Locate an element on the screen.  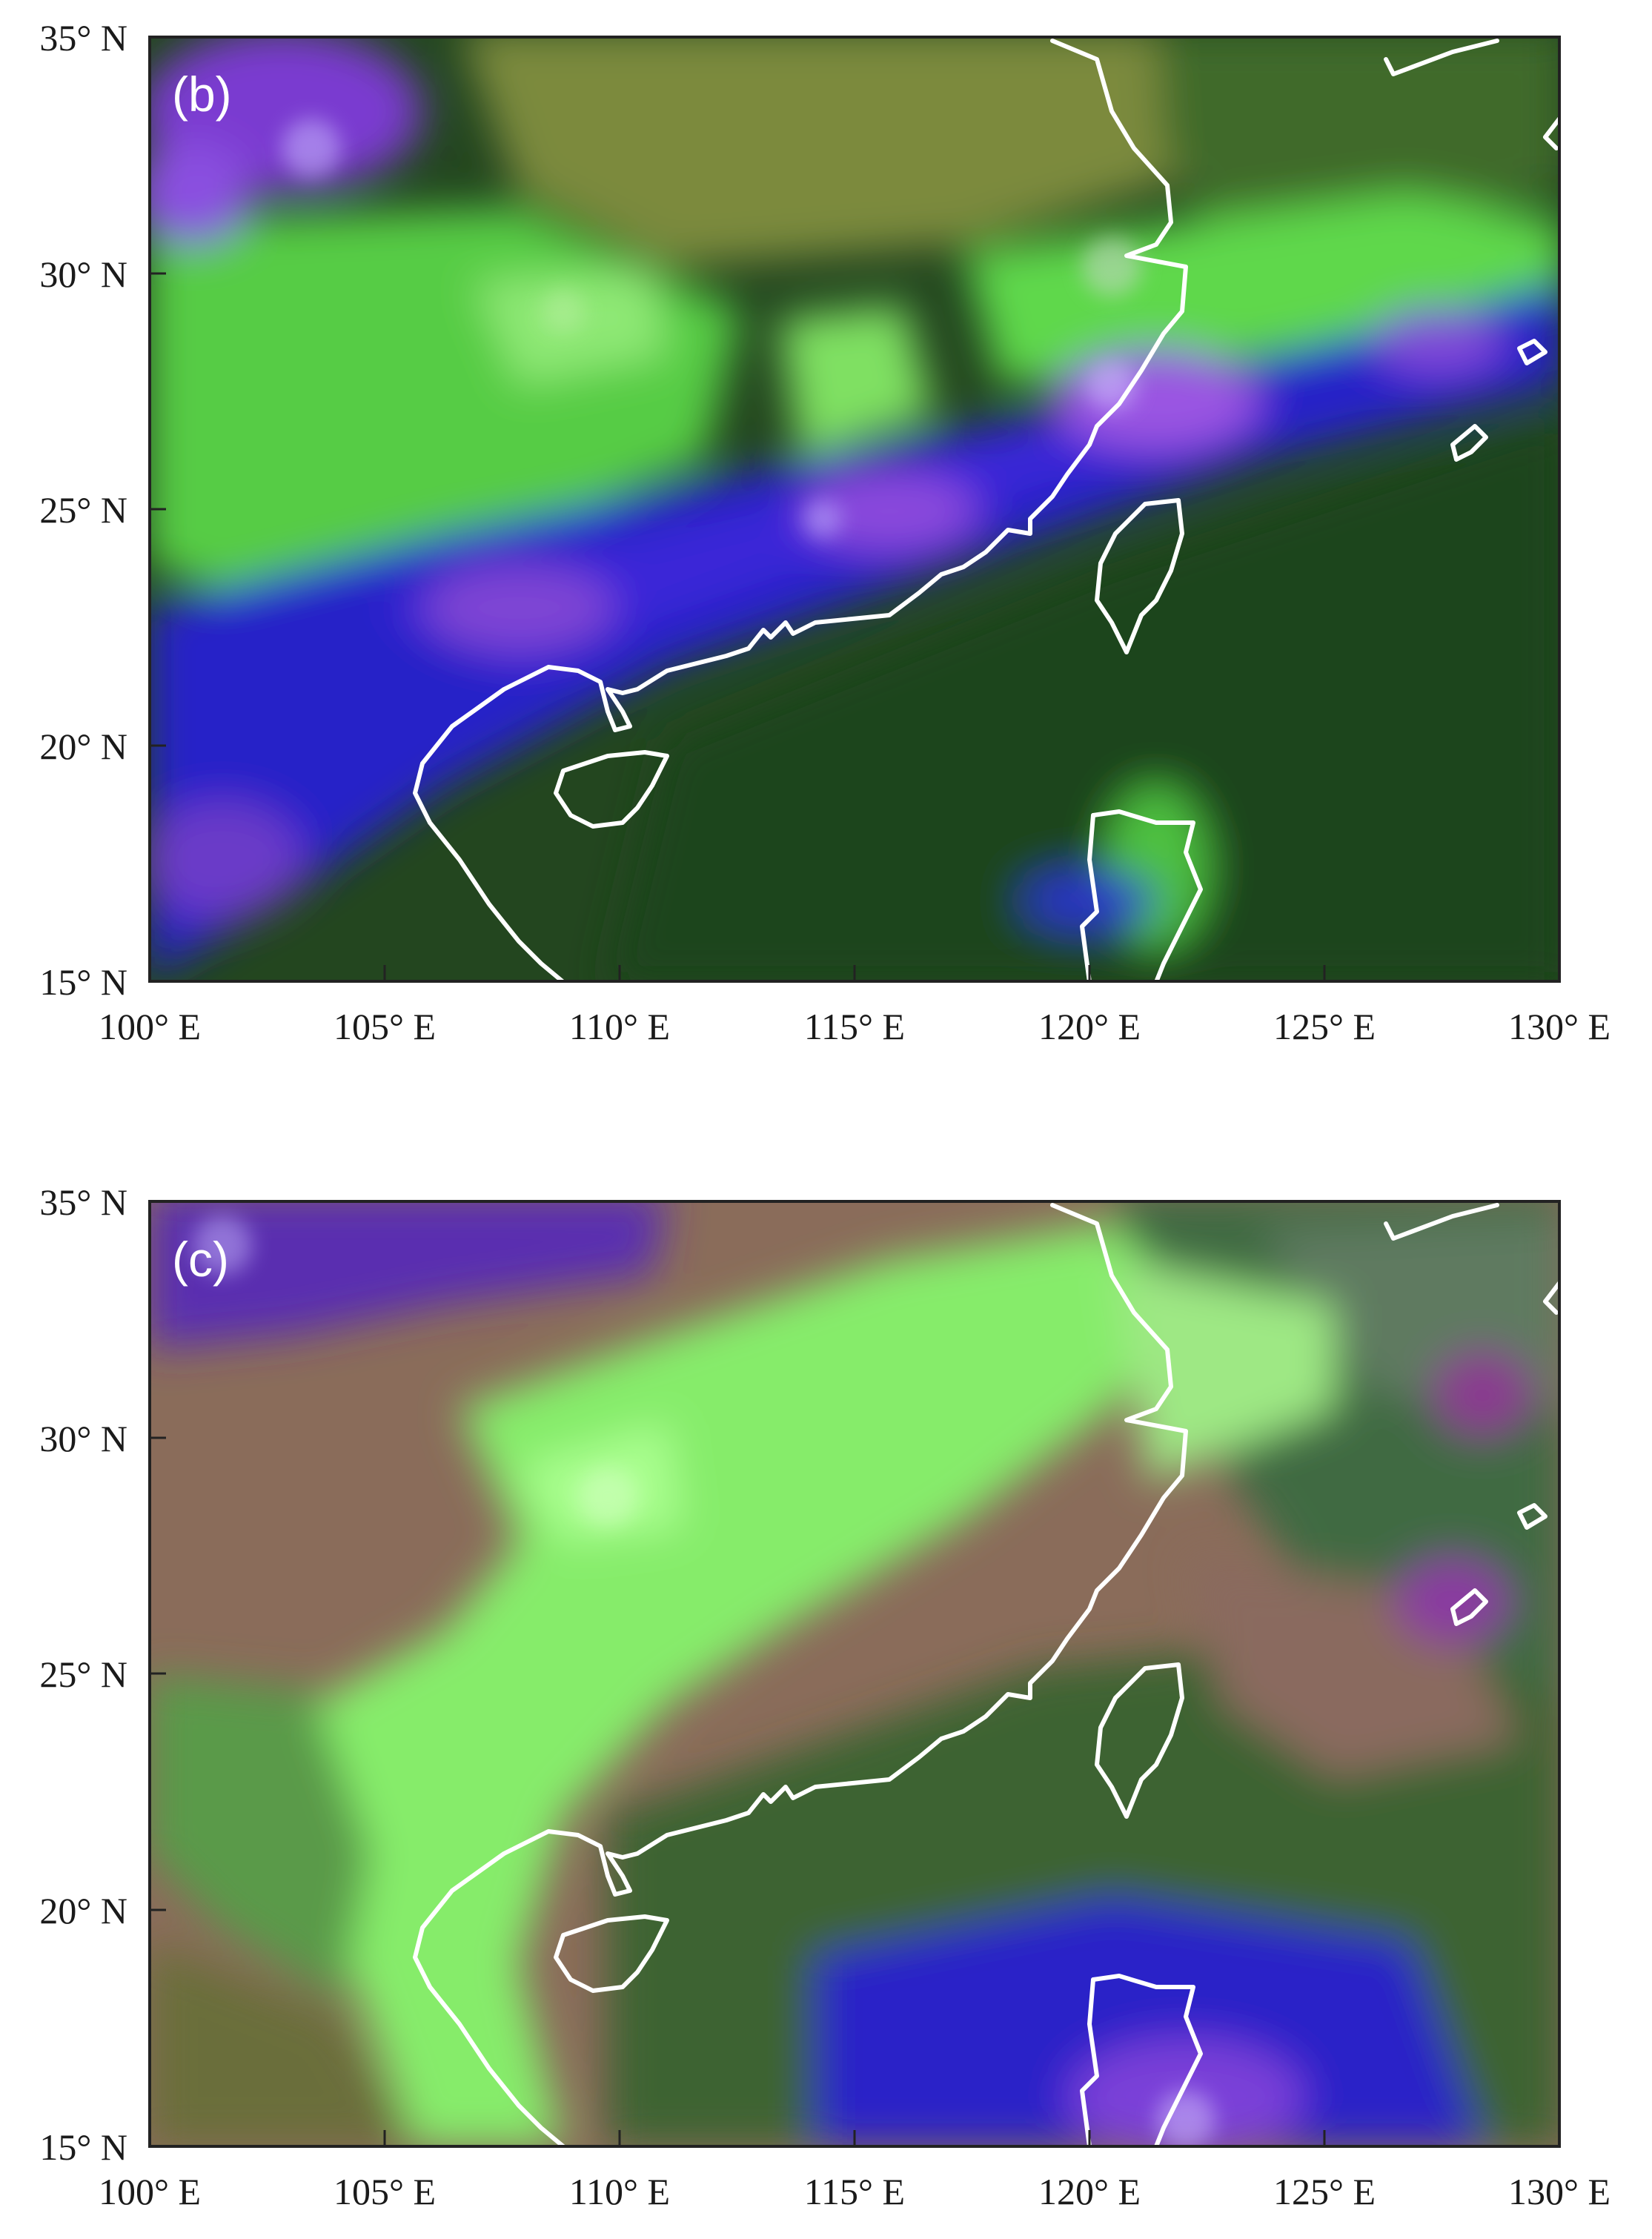
panel-b-y-axis: 35° N 30° N 25° N 20° N 15° N is located at coordinates (83, 510).